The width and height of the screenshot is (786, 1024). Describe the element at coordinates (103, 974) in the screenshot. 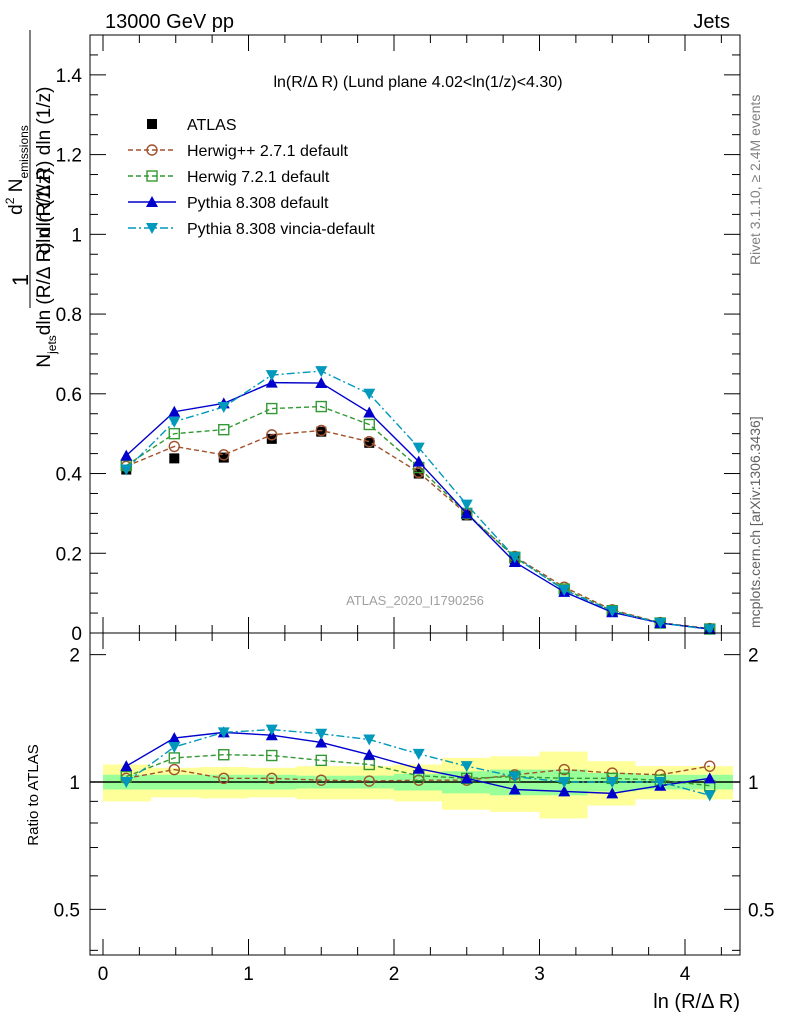

I see `x-tick-label: 0` at that location.